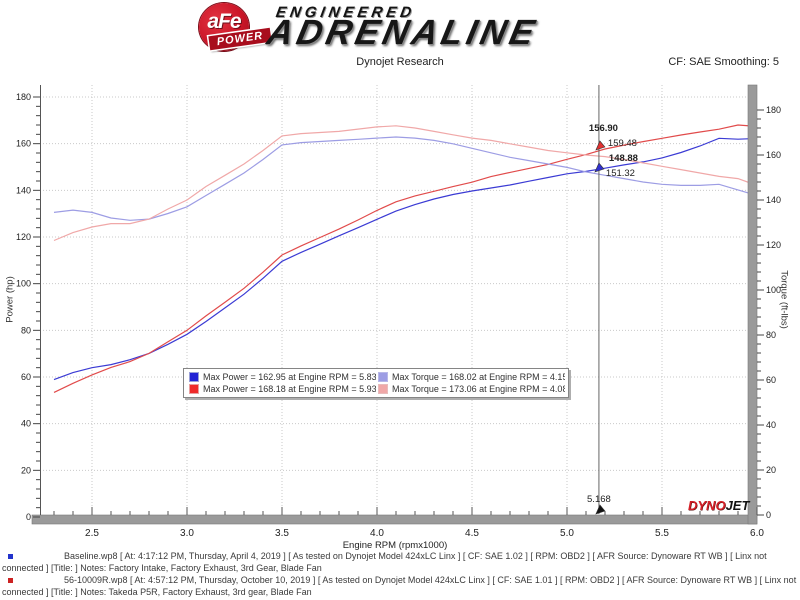  Describe the element at coordinates (737, 505) in the screenshot. I see `dynojet-logo-jet: JET` at that location.